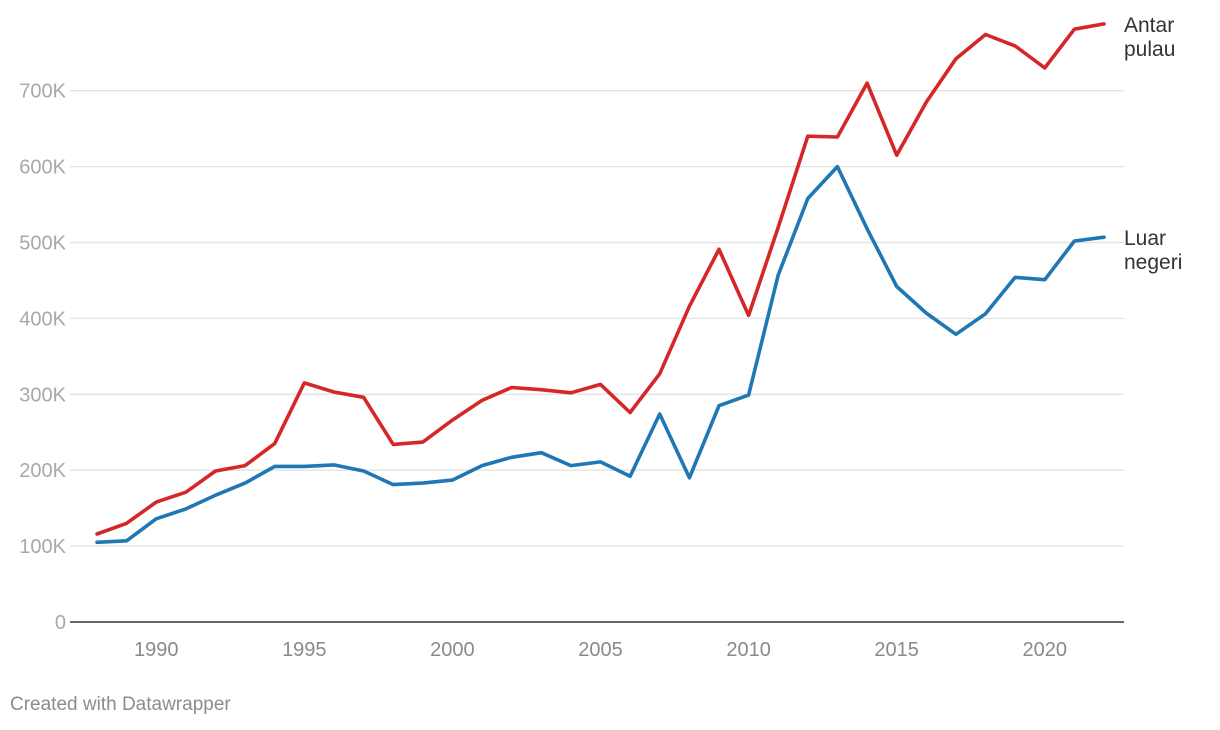  Describe the element at coordinates (896, 650) in the screenshot. I see `x-tick-label: 2015` at that location.